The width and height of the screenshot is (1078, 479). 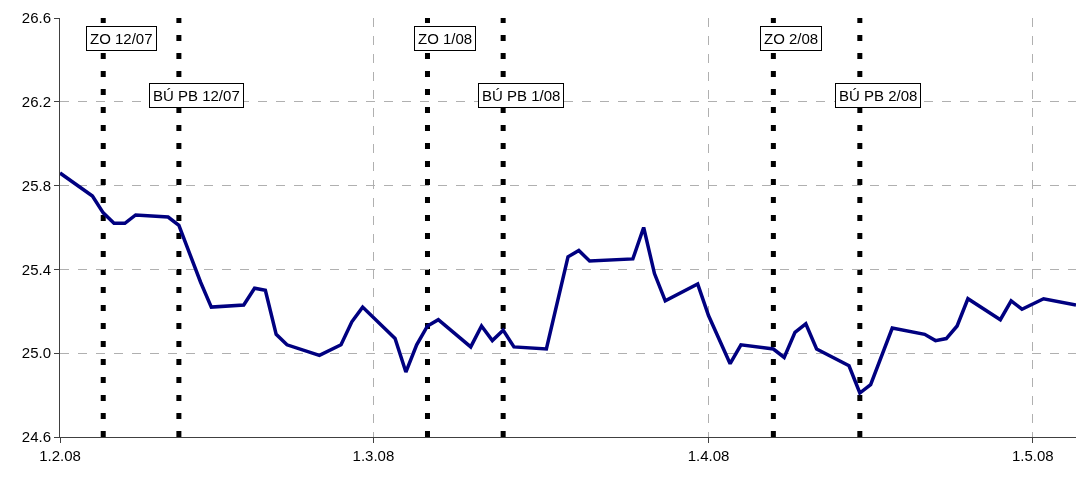 I want to click on y-tick-label: 25.0, so click(x=36, y=353).